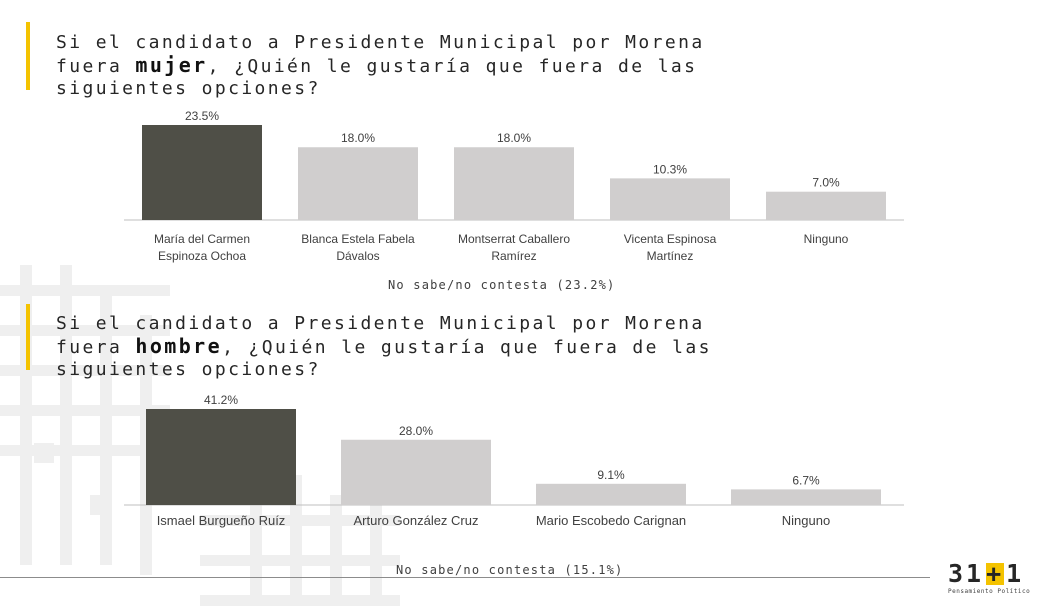 The height and width of the screenshot is (606, 1047). I want to click on emphasis-word: hombre, so click(179, 346).